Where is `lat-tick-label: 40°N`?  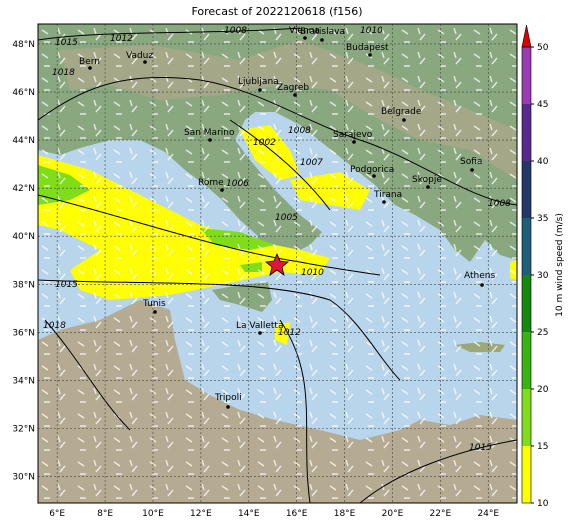 lat-tick-label: 40°N is located at coordinates (23, 237).